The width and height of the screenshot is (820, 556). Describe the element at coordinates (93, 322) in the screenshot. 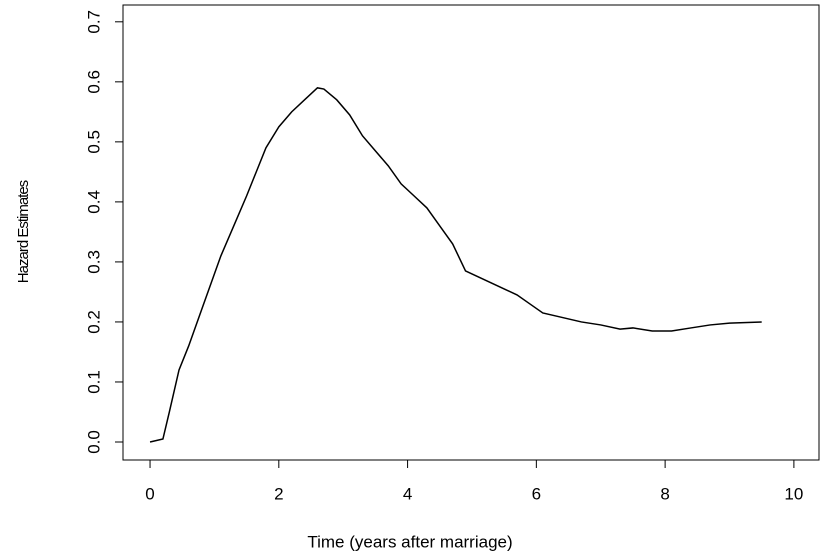

I see `y-tick-label: 0.2` at that location.